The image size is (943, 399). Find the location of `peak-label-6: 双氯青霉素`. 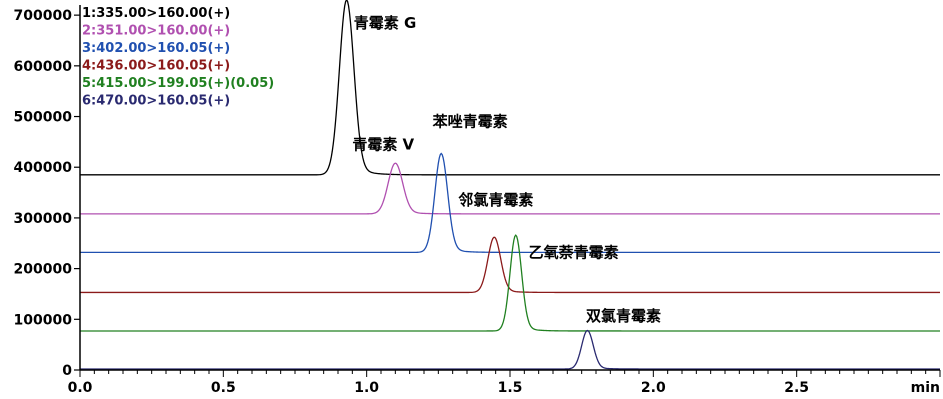

peak-label-6: 双氯青霉素 is located at coordinates (623, 316).